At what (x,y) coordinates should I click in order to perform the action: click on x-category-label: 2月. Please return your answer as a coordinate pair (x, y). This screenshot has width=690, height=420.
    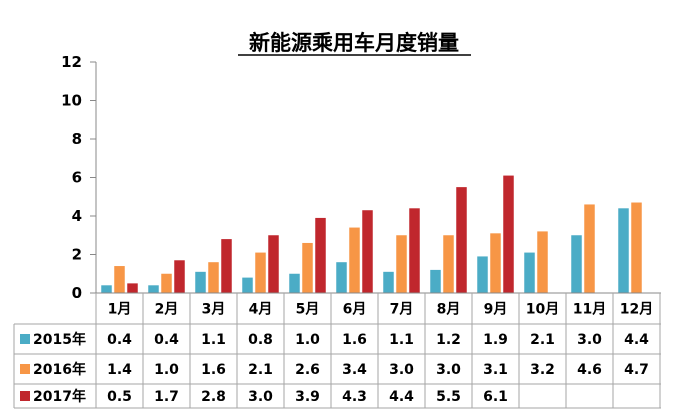
    Looking at the image, I should click on (167, 310).